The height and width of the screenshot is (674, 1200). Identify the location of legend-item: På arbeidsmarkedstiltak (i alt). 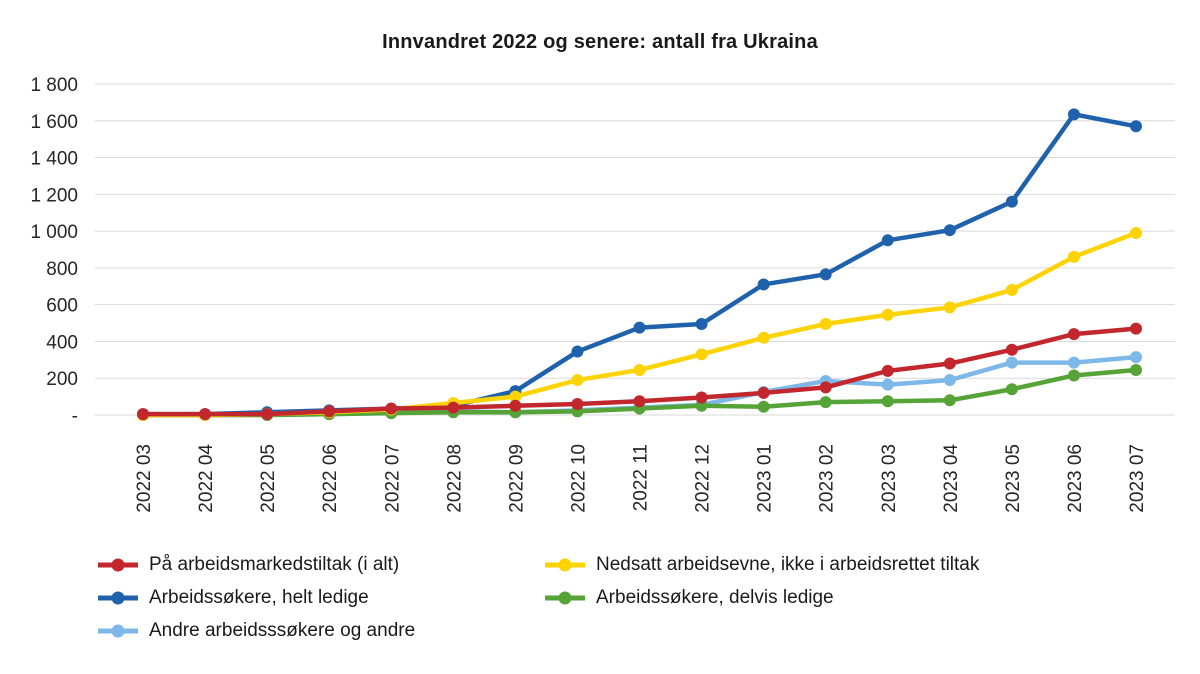
(320, 565).